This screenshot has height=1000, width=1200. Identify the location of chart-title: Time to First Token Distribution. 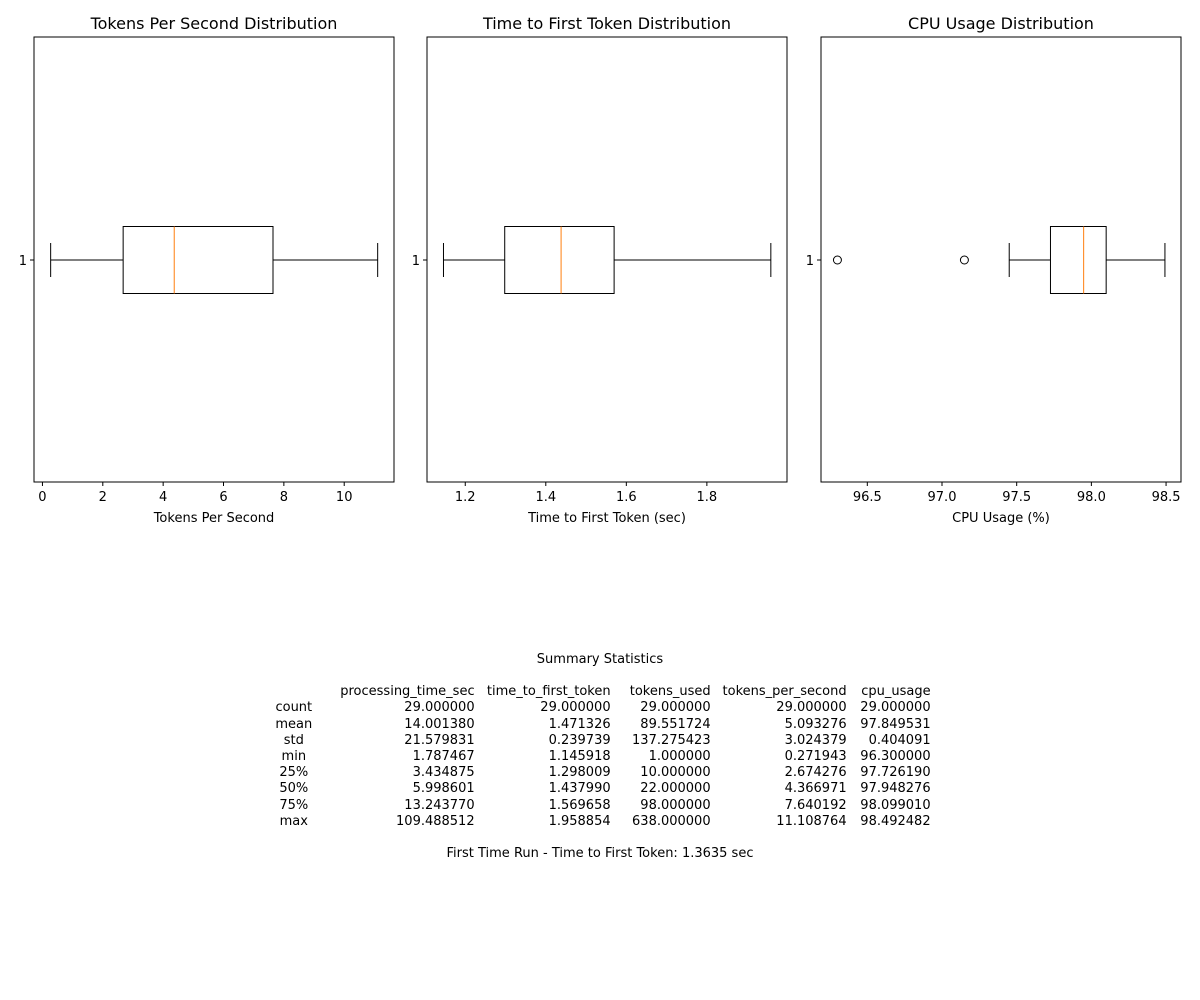
(606, 23).